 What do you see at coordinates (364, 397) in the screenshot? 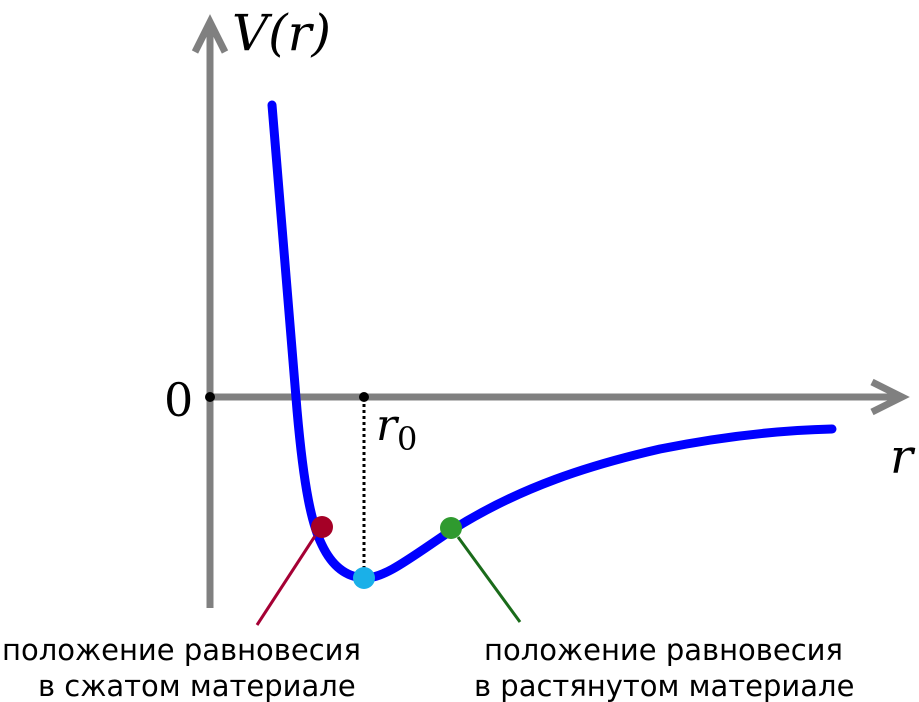
I see `r0-dot` at bounding box center [364, 397].